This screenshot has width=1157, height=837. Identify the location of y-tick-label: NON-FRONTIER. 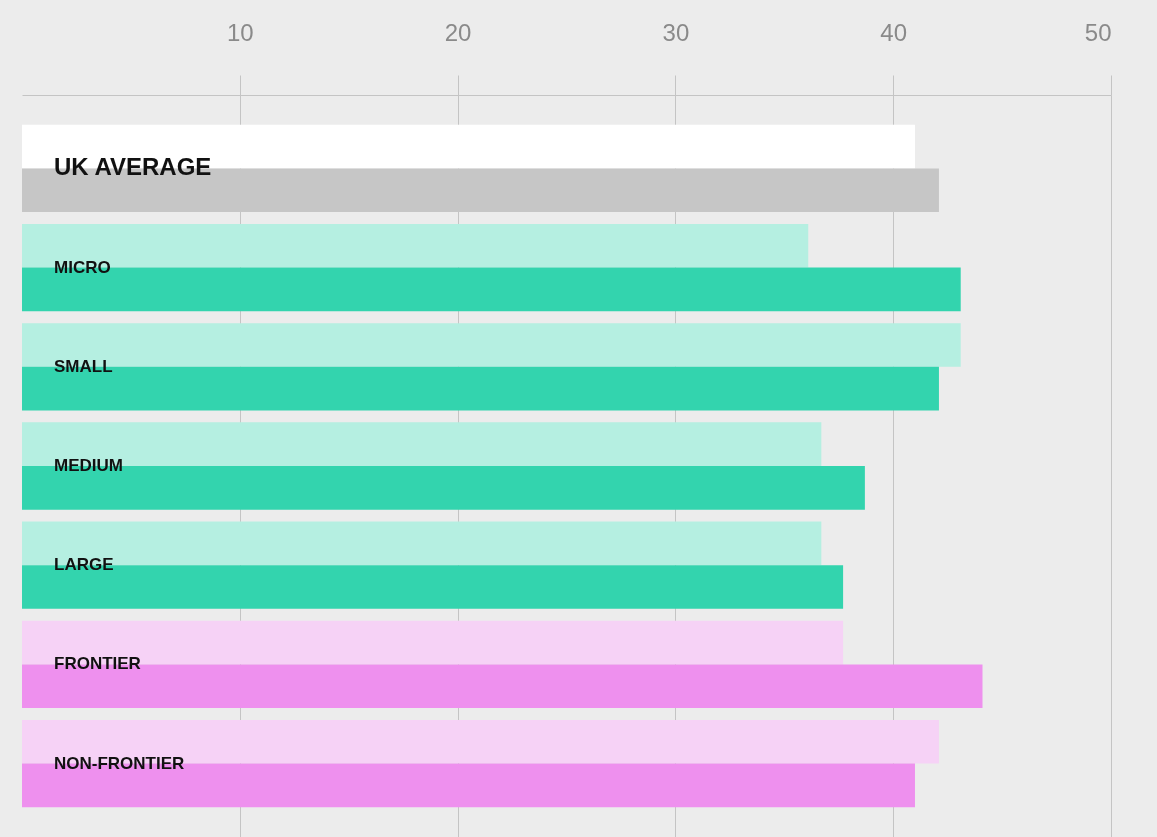
(119, 763).